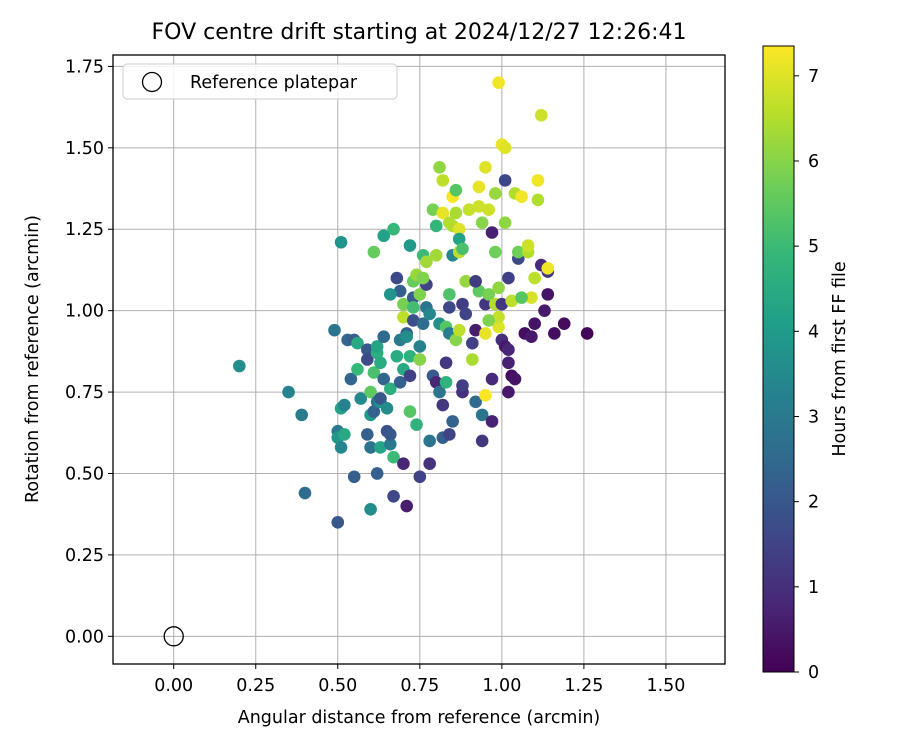  I want to click on colorbar, so click(778, 359).